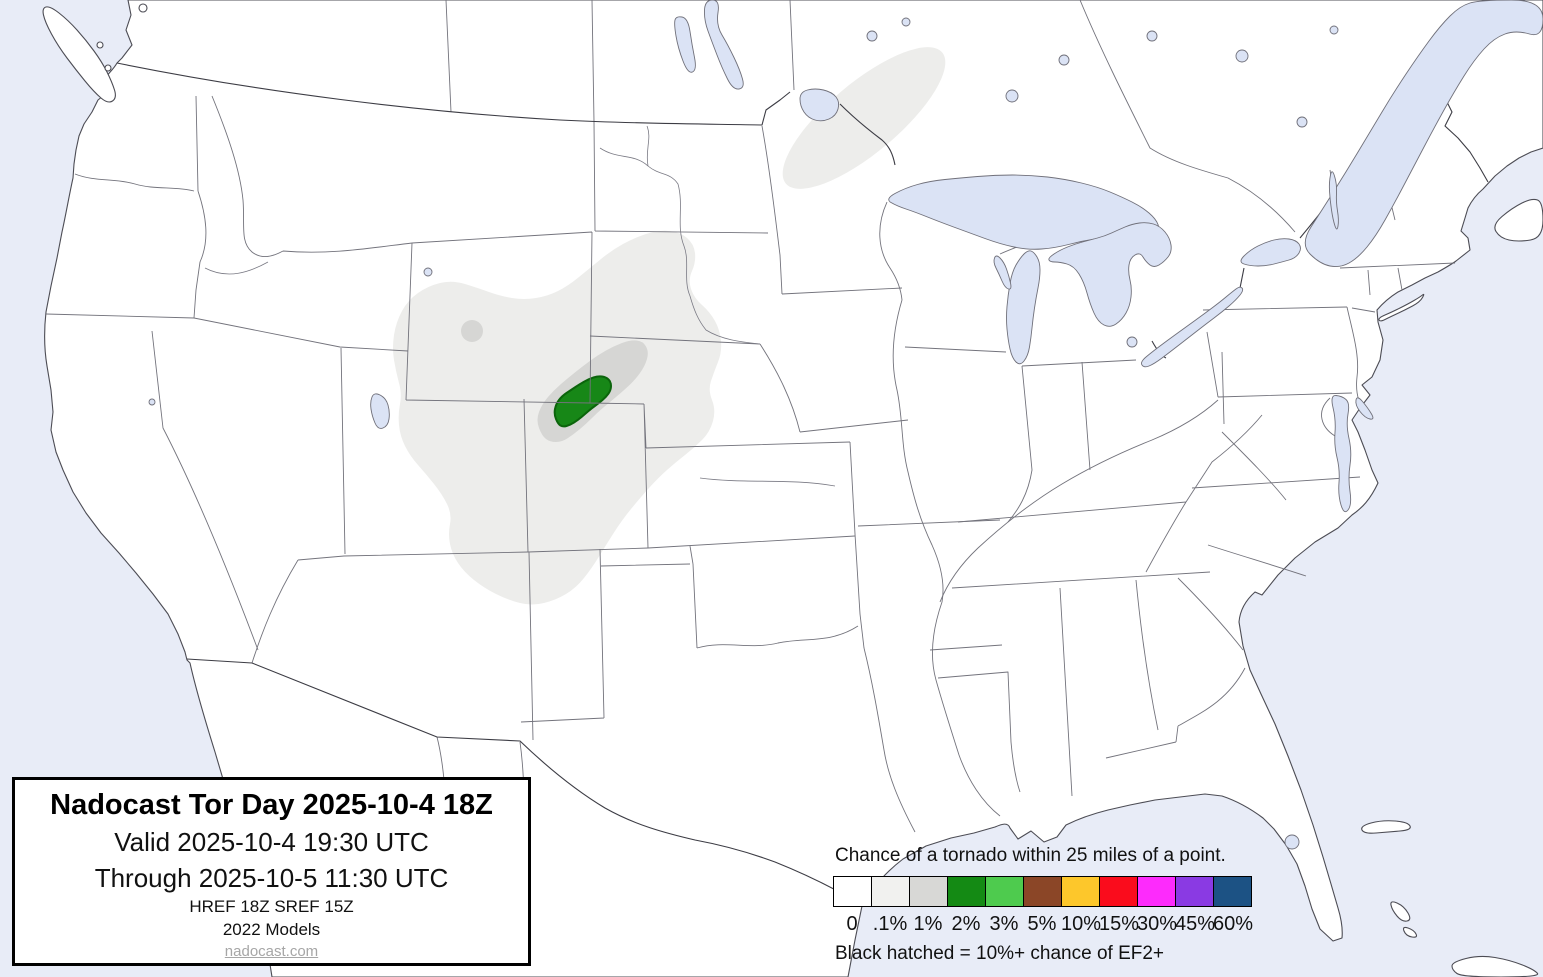 This screenshot has width=1543, height=977. Describe the element at coordinates (1132, 342) in the screenshot. I see `lake-st-clair` at that location.